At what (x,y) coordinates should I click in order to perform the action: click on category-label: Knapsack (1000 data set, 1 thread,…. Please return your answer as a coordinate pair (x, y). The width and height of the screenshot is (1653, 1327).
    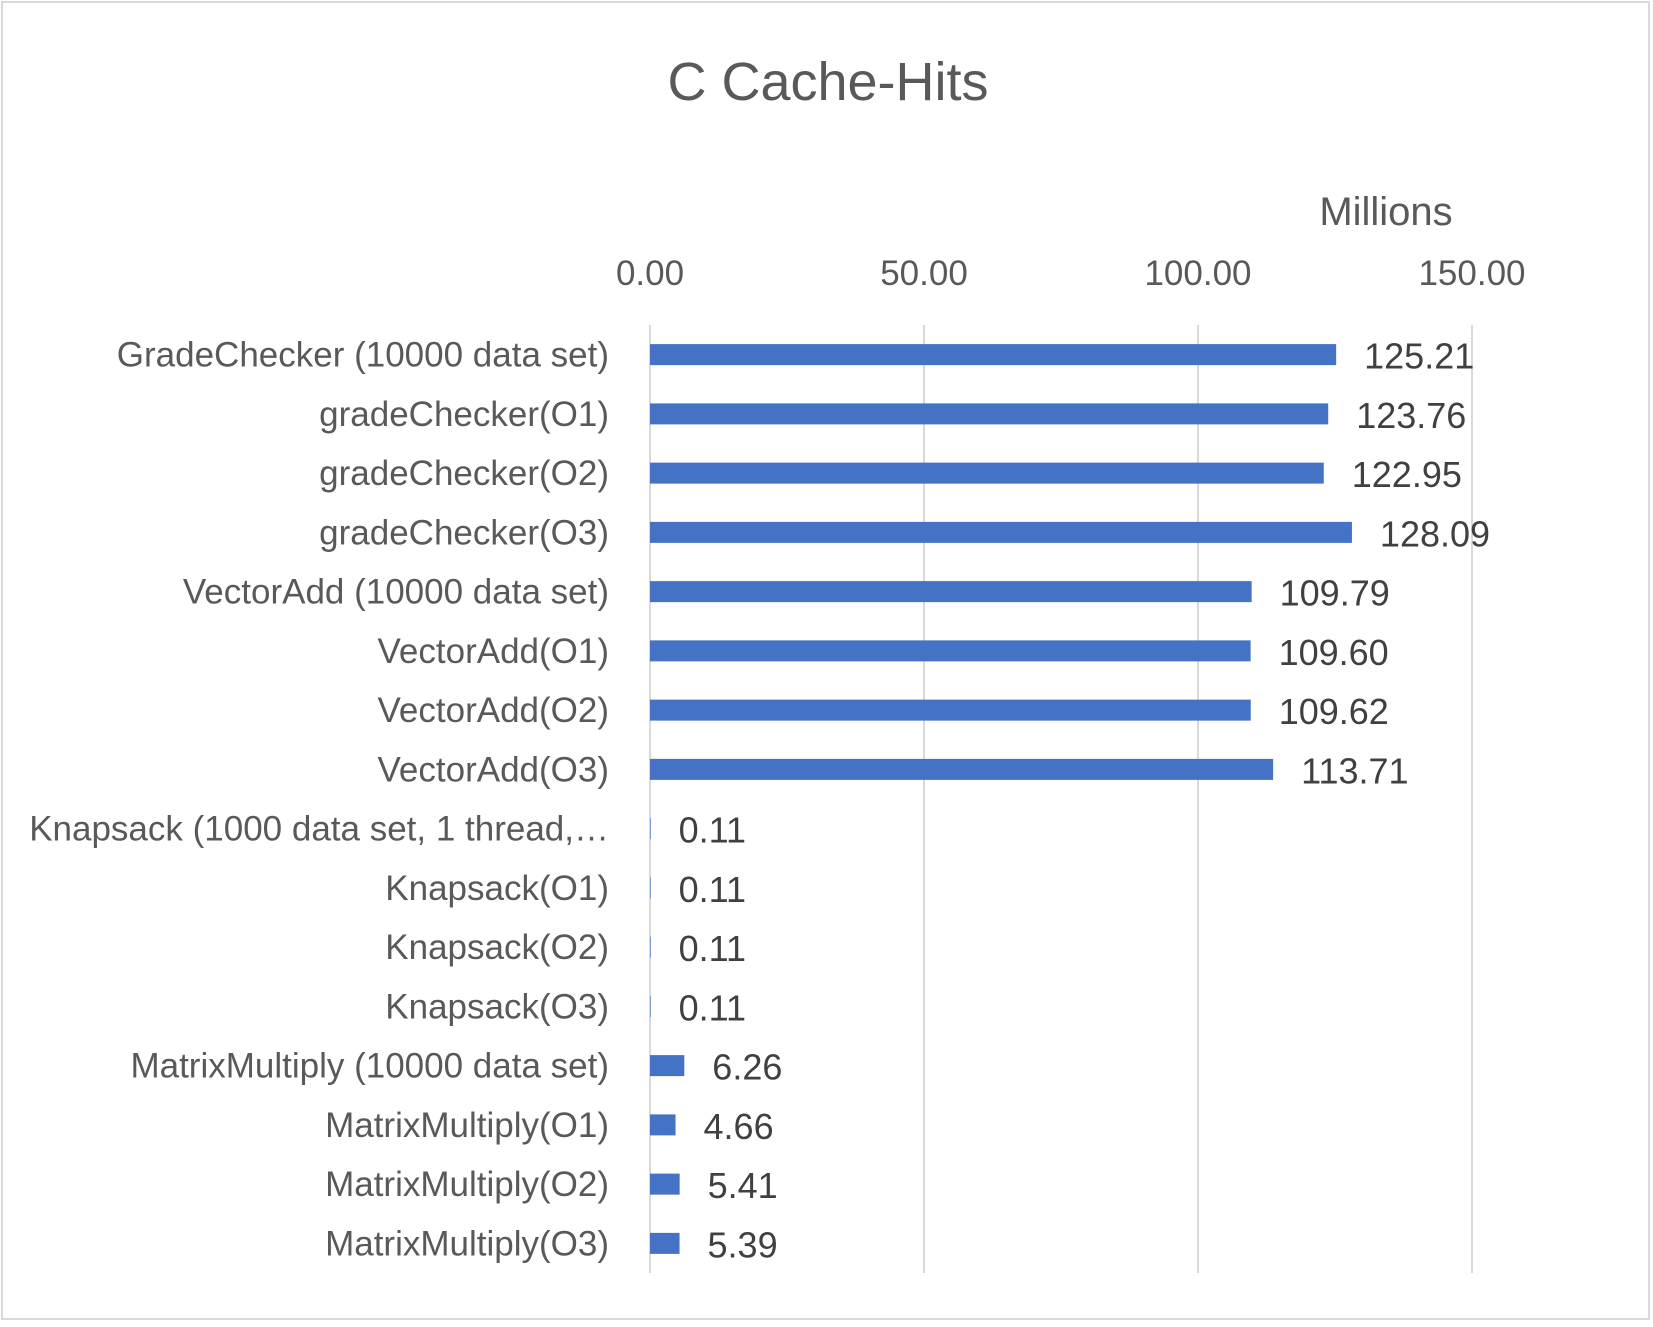
    Looking at the image, I should click on (319, 829).